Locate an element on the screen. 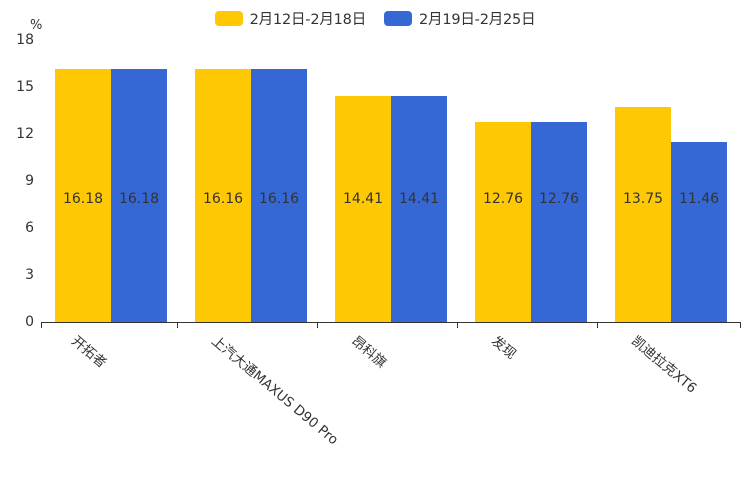 The height and width of the screenshot is (500, 750). x-axis-category-label-3: 发现 is located at coordinates (504, 348).